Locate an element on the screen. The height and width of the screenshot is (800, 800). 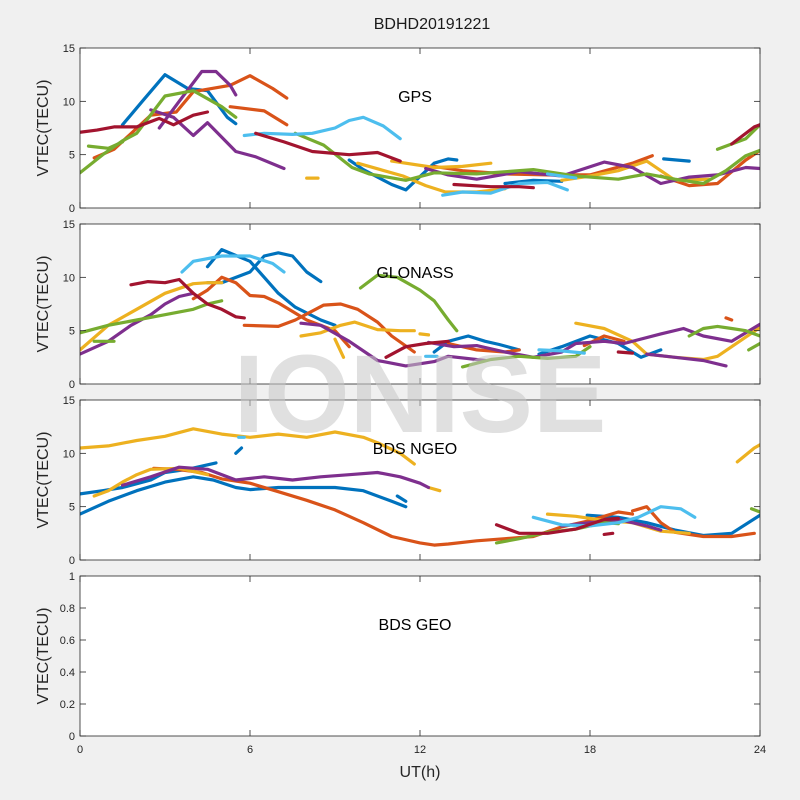
x-tick-label: 24 is located at coordinates (760, 750).